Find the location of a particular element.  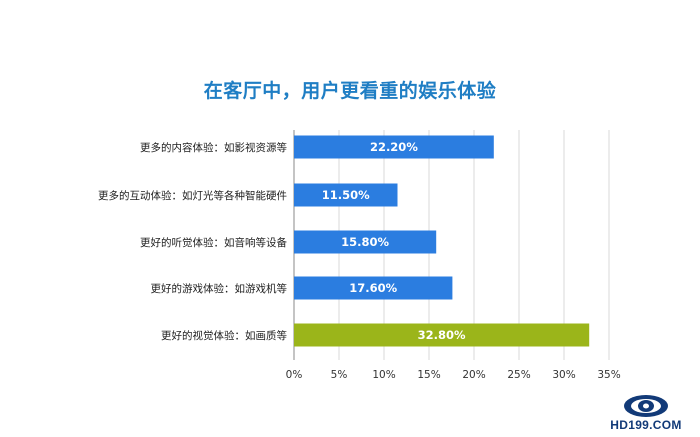

data-label: 11.50% is located at coordinates (346, 195).